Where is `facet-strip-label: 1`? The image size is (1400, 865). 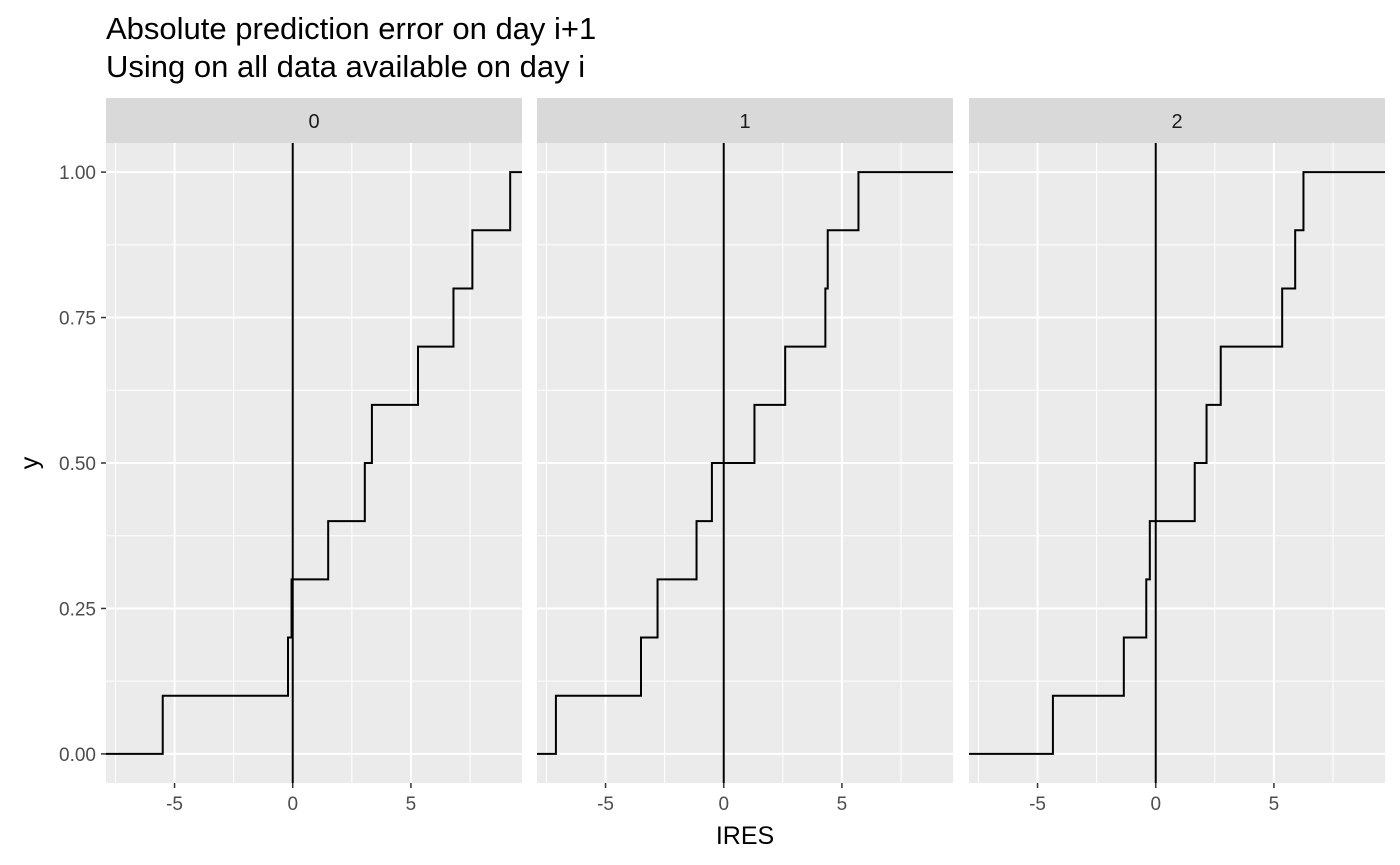 facet-strip-label: 1 is located at coordinates (744, 122).